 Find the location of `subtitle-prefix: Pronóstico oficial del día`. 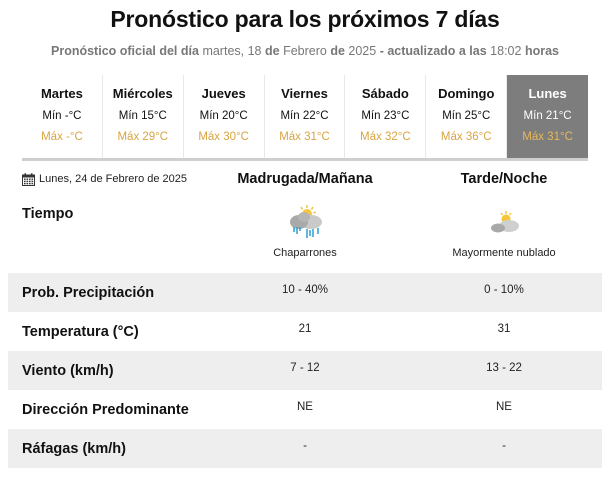

subtitle-prefix: Pronóstico oficial del día is located at coordinates (125, 51).